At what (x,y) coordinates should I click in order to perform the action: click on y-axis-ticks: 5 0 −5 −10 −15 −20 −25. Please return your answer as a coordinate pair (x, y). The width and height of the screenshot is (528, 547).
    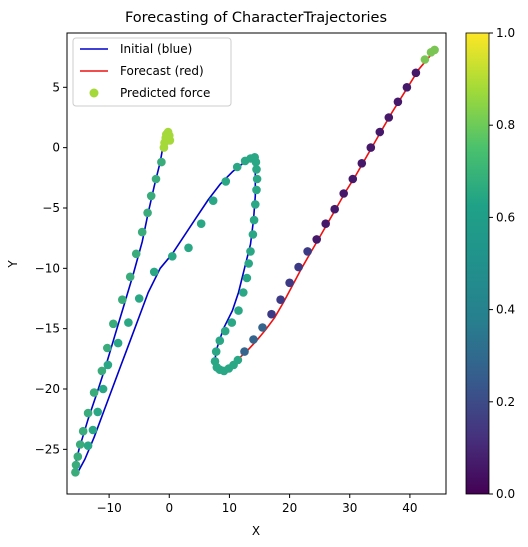
    Looking at the image, I should click on (51, 268).